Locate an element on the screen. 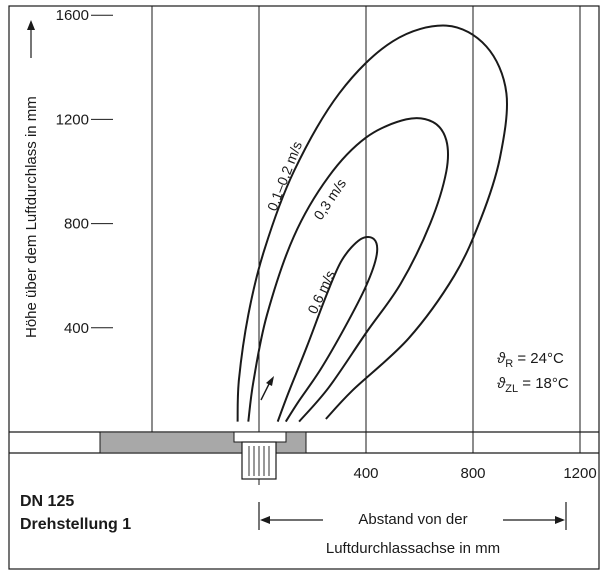  x-tick-label: 400 is located at coordinates (365, 473).